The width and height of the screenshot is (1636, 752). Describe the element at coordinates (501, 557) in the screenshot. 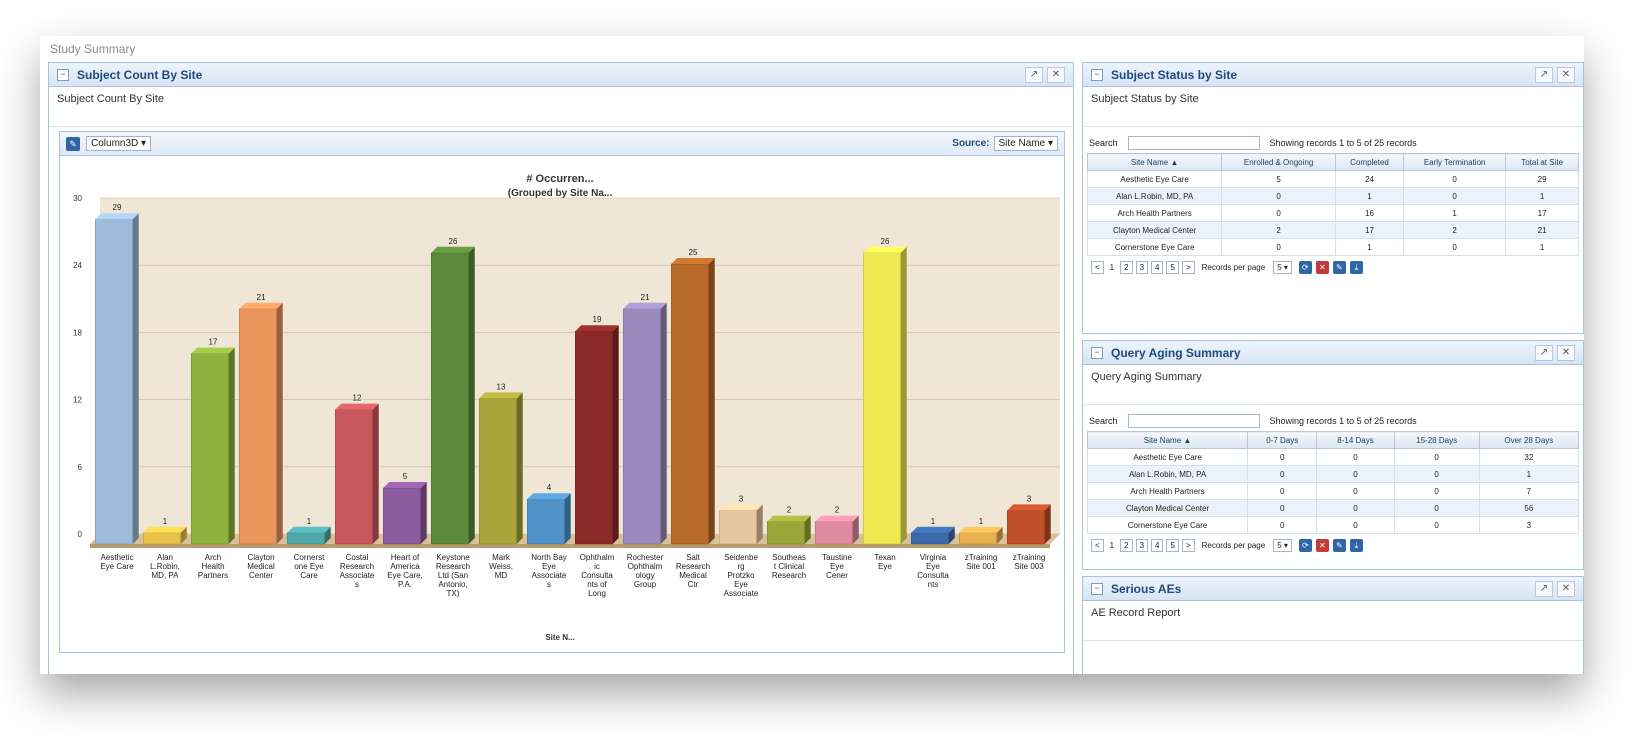

I see `x-tick-label: Mark` at that location.